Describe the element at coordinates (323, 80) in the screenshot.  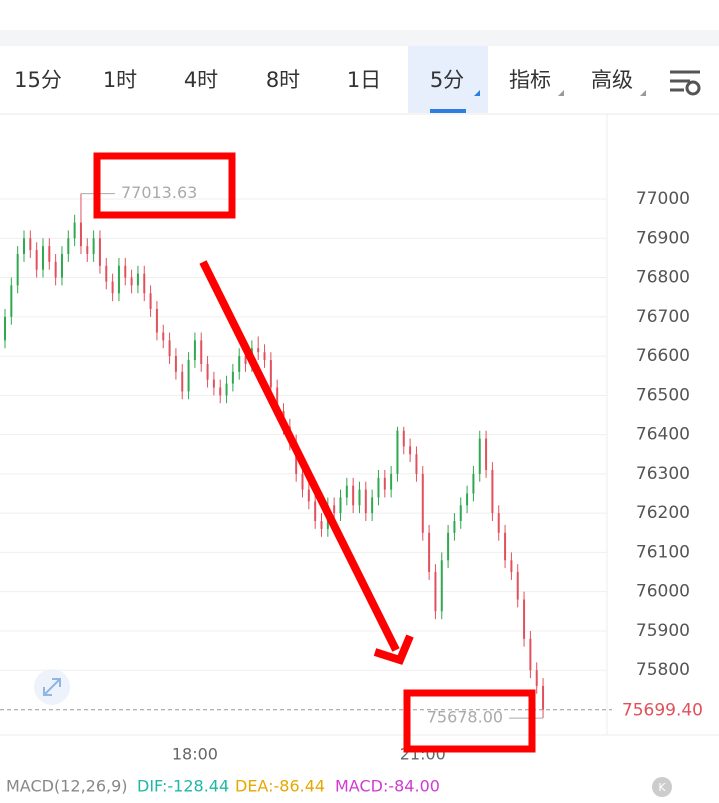
I see `tab-bar: 15分 1时 4时 8时 1日 5分 指标 高级` at that location.